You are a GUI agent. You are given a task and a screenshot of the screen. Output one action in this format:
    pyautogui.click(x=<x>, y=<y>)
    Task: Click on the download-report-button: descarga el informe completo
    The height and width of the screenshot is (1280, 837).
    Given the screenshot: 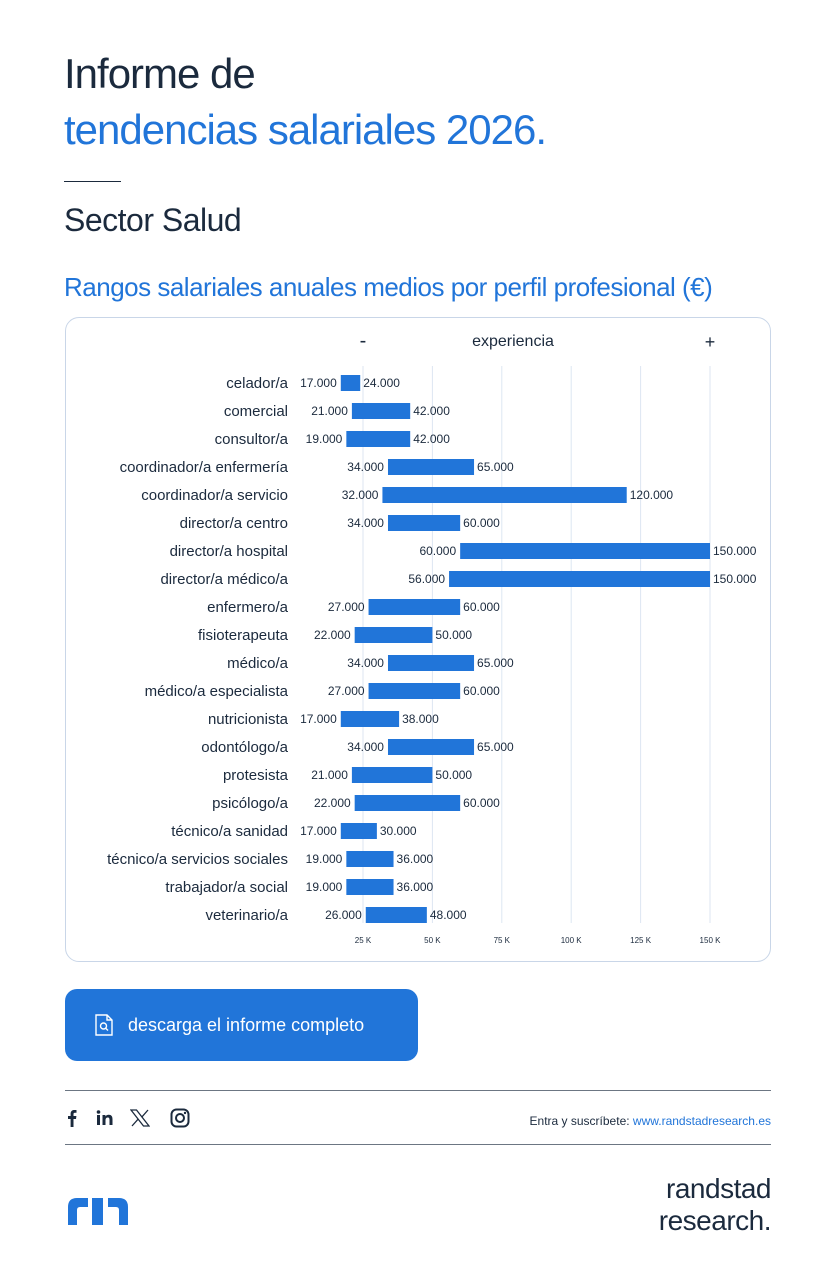 What is the action you would take?
    pyautogui.click(x=241, y=1025)
    